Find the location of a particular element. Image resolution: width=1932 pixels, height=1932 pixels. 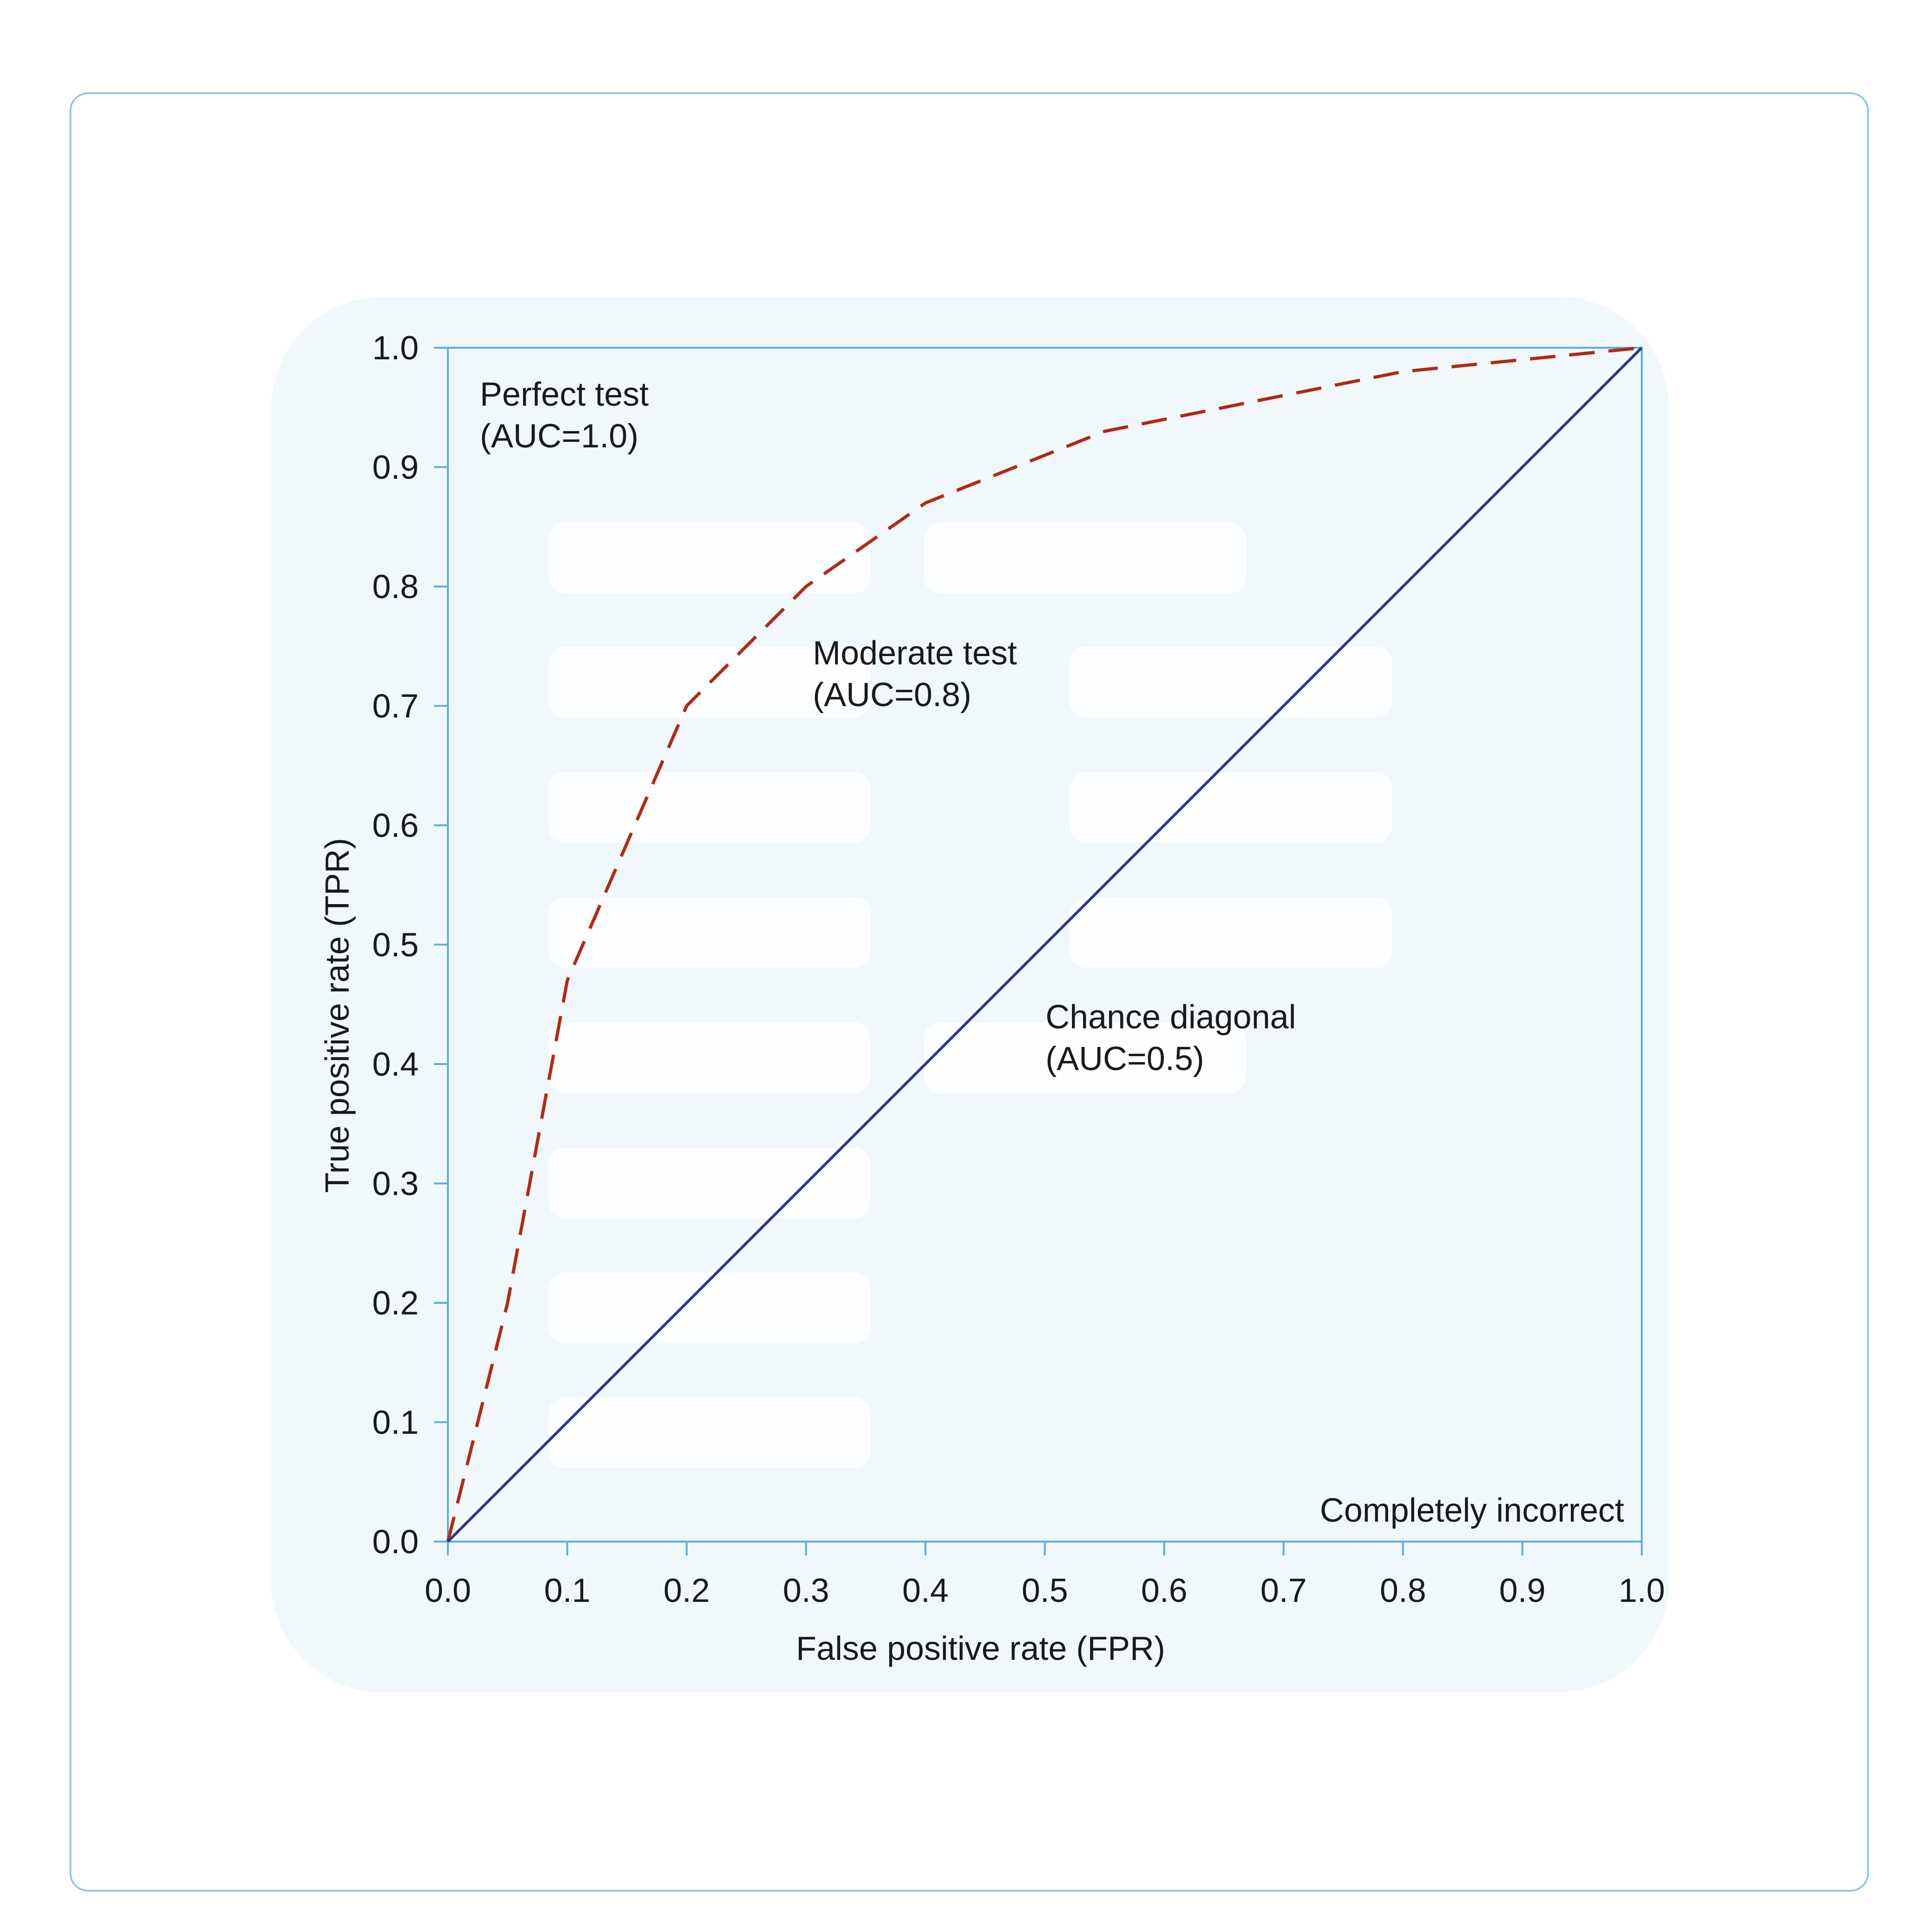

annotation-completely-incorrect: Completely incorrect is located at coordinates (1472, 1511).